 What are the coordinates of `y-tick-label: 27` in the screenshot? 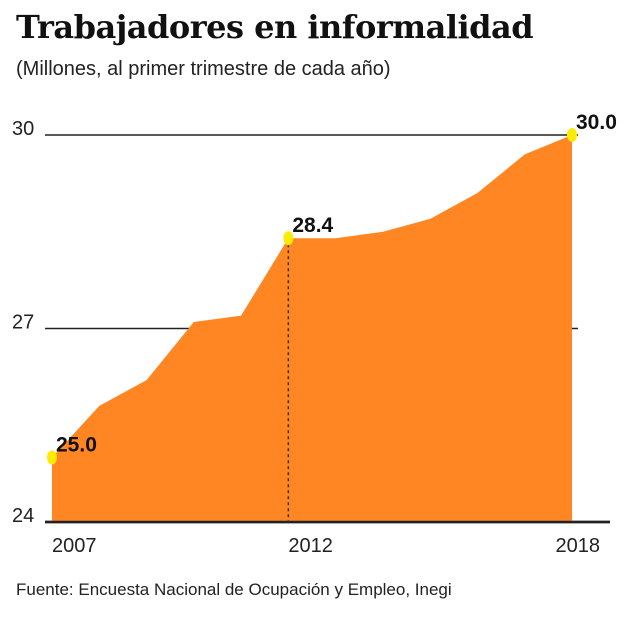 It's located at (23, 323).